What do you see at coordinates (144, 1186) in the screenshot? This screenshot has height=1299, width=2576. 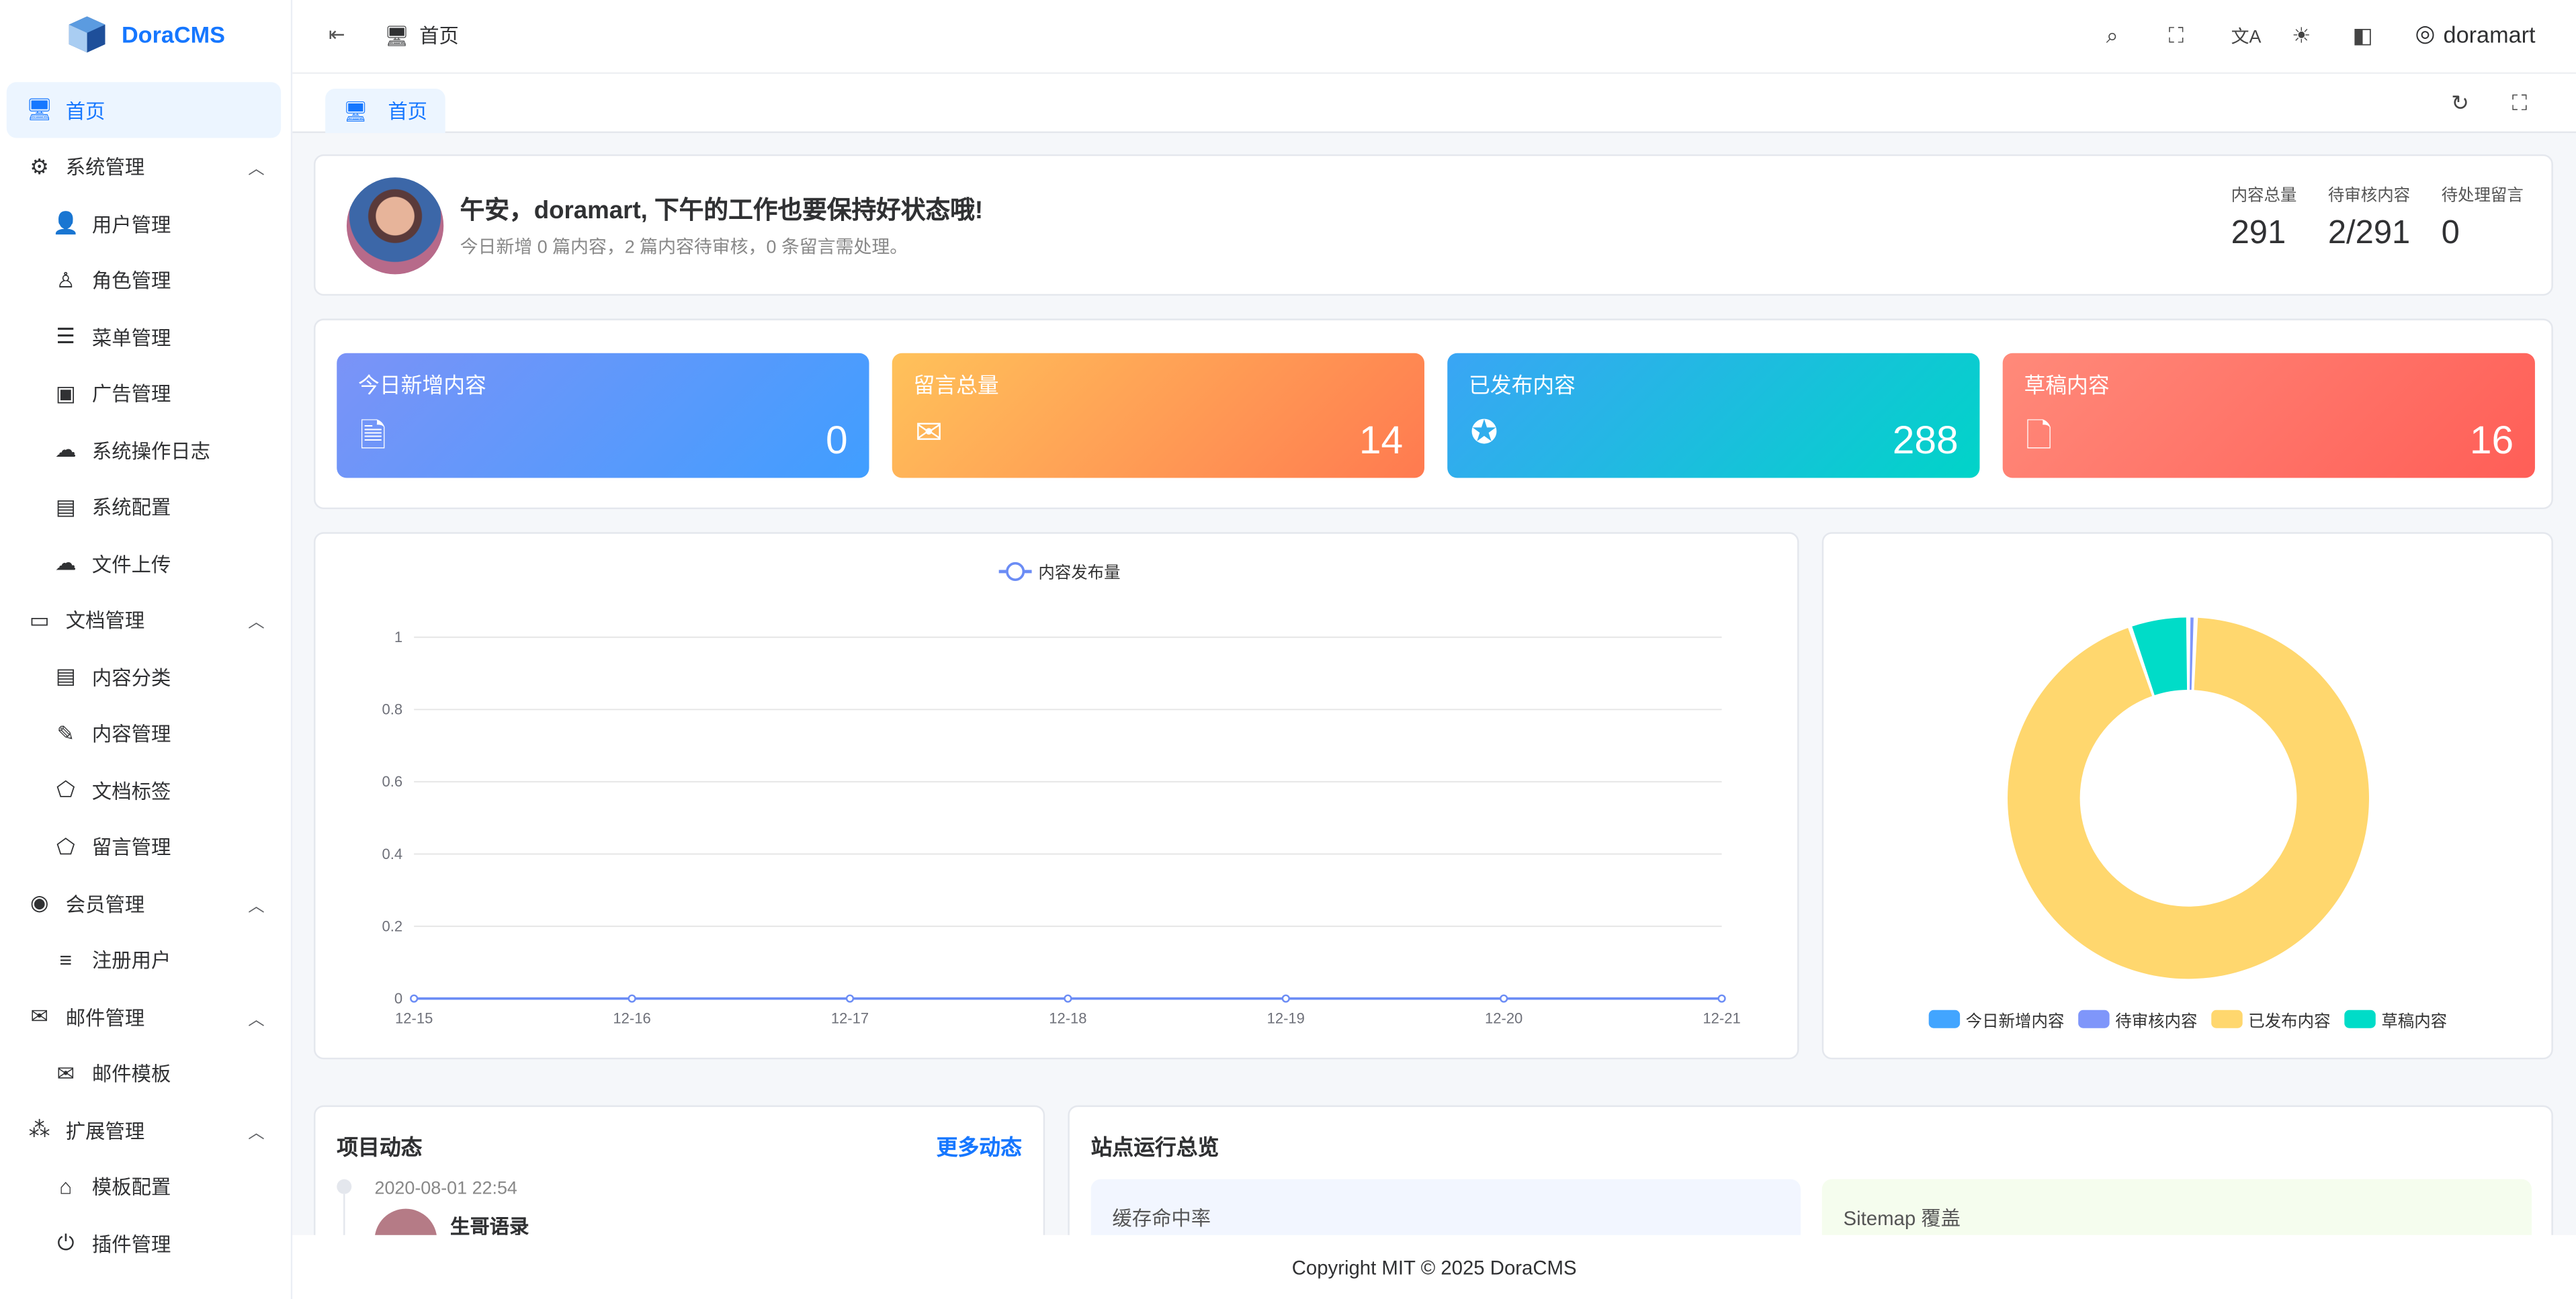 I see `sidebar-item: ⌂ 模板配置` at bounding box center [144, 1186].